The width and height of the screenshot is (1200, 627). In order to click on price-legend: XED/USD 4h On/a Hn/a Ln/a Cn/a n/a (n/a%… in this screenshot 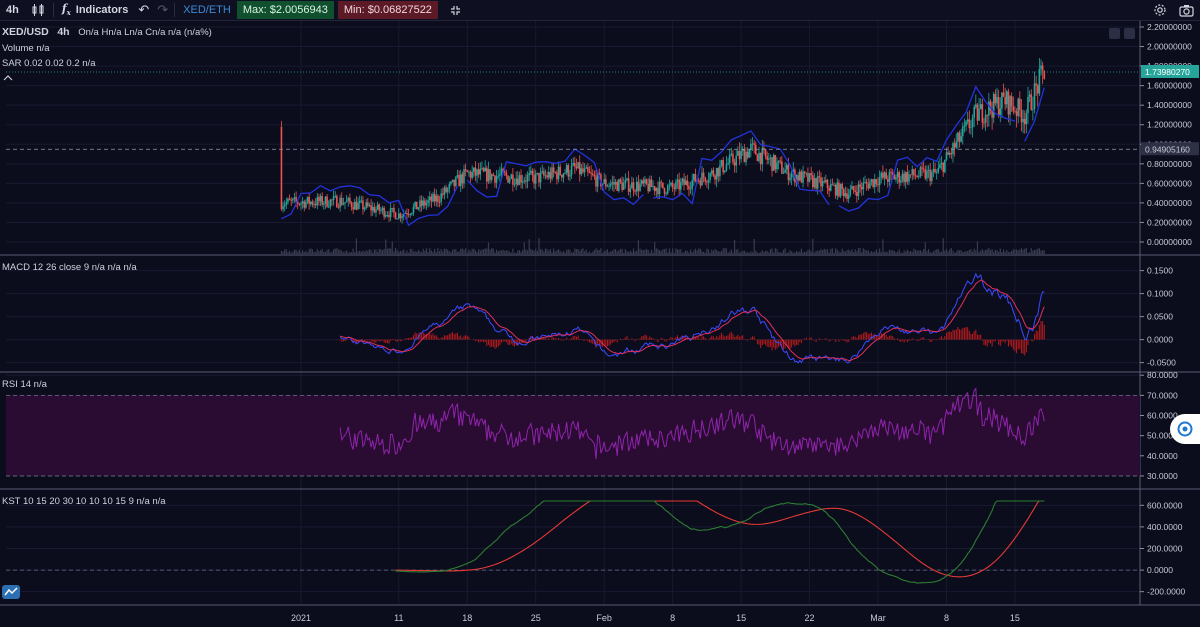, I will do `click(107, 32)`.